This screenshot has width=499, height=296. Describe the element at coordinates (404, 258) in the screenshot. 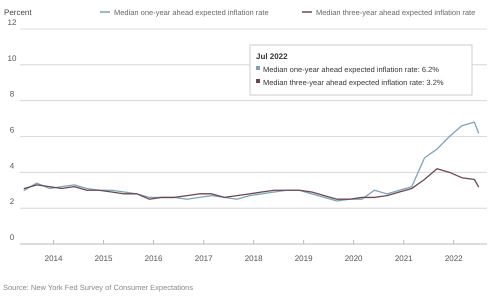

I see `x-tick-label: 2021` at that location.